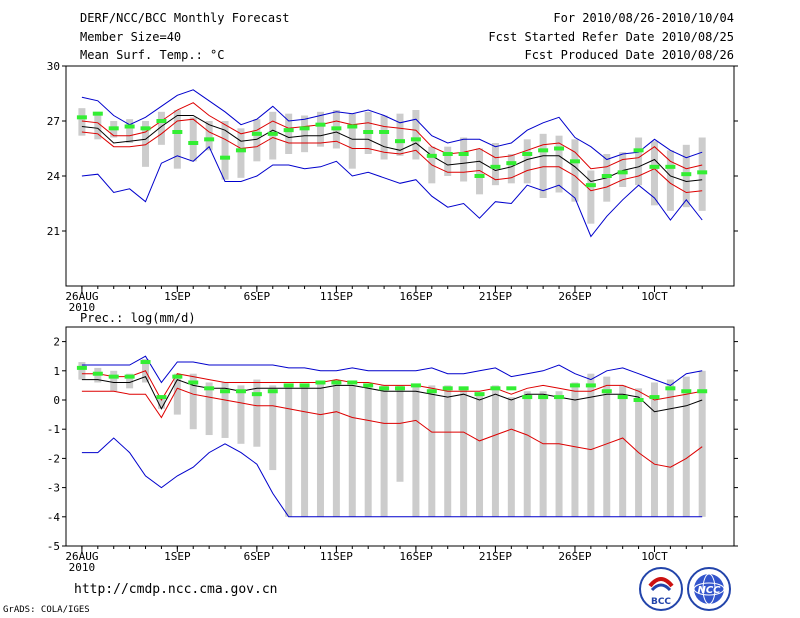 This screenshot has width=800, height=618. Describe the element at coordinates (56, 342) in the screenshot. I see `y-tick-label-1-2: 2` at that location.